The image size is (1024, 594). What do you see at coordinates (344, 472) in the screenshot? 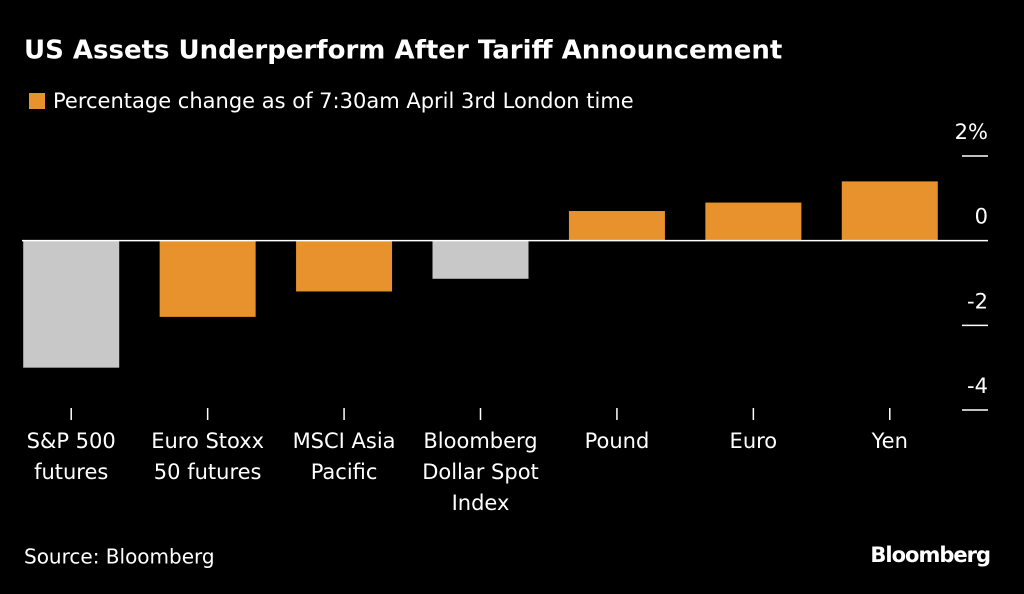
I see `x-tick-label: Pacific` at bounding box center [344, 472].